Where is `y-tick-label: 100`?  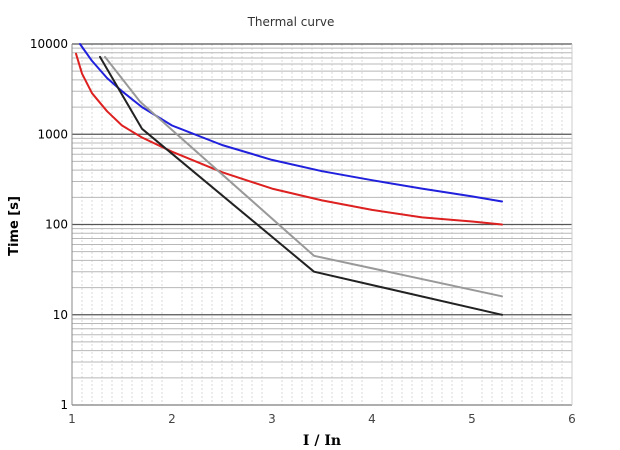
y-tick-label: 100 is located at coordinates (56, 225).